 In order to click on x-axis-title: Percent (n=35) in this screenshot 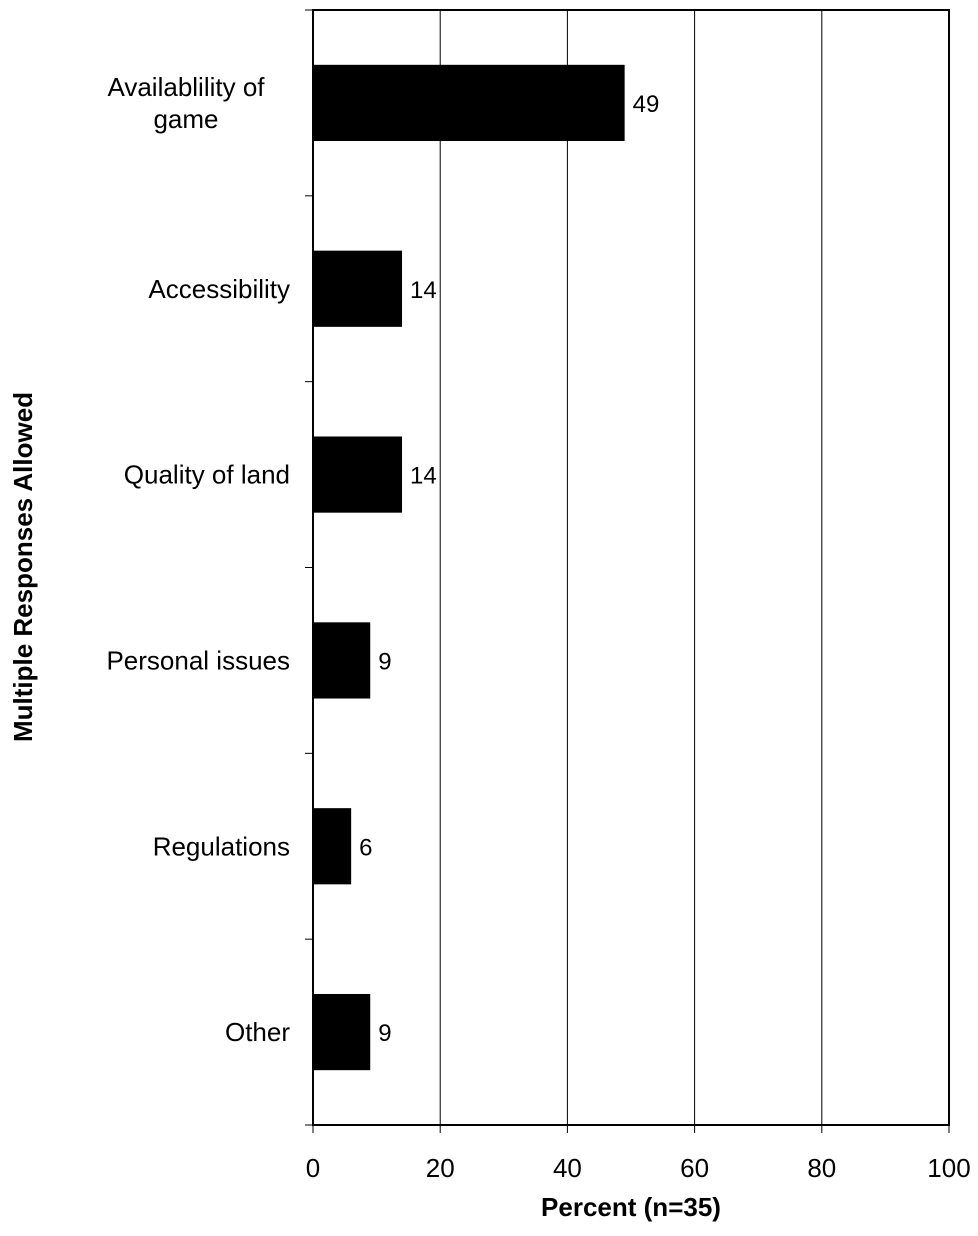, I will do `click(631, 1207)`.